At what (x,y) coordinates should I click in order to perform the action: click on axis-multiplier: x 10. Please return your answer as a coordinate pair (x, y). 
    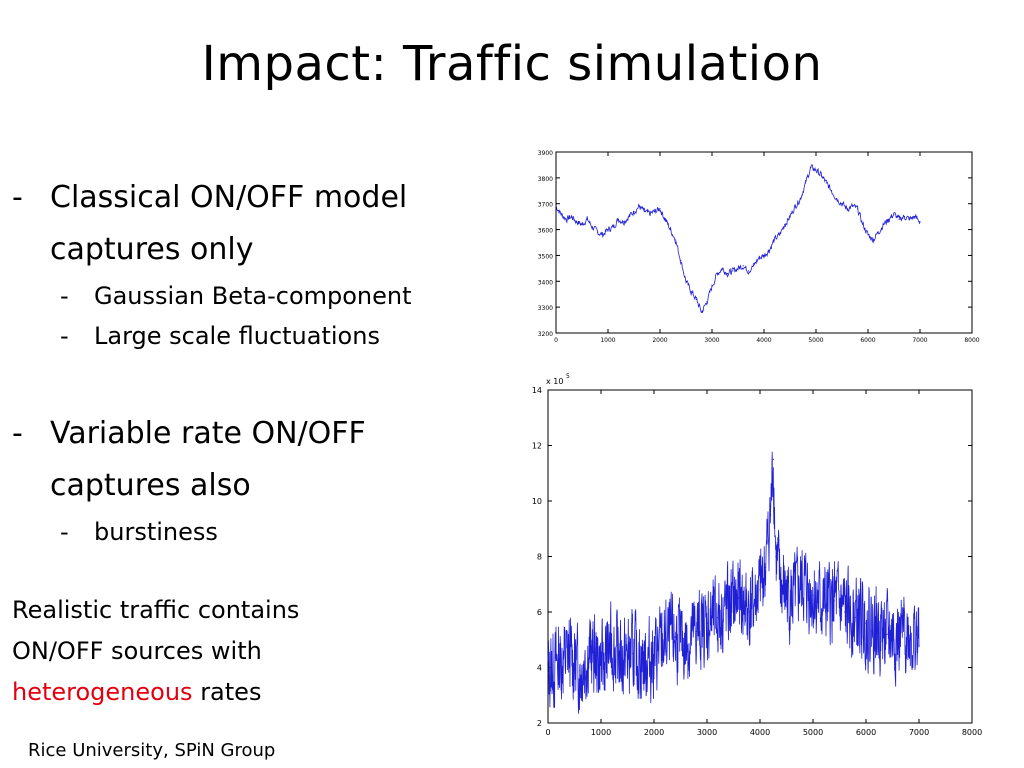
    Looking at the image, I should click on (554, 381).